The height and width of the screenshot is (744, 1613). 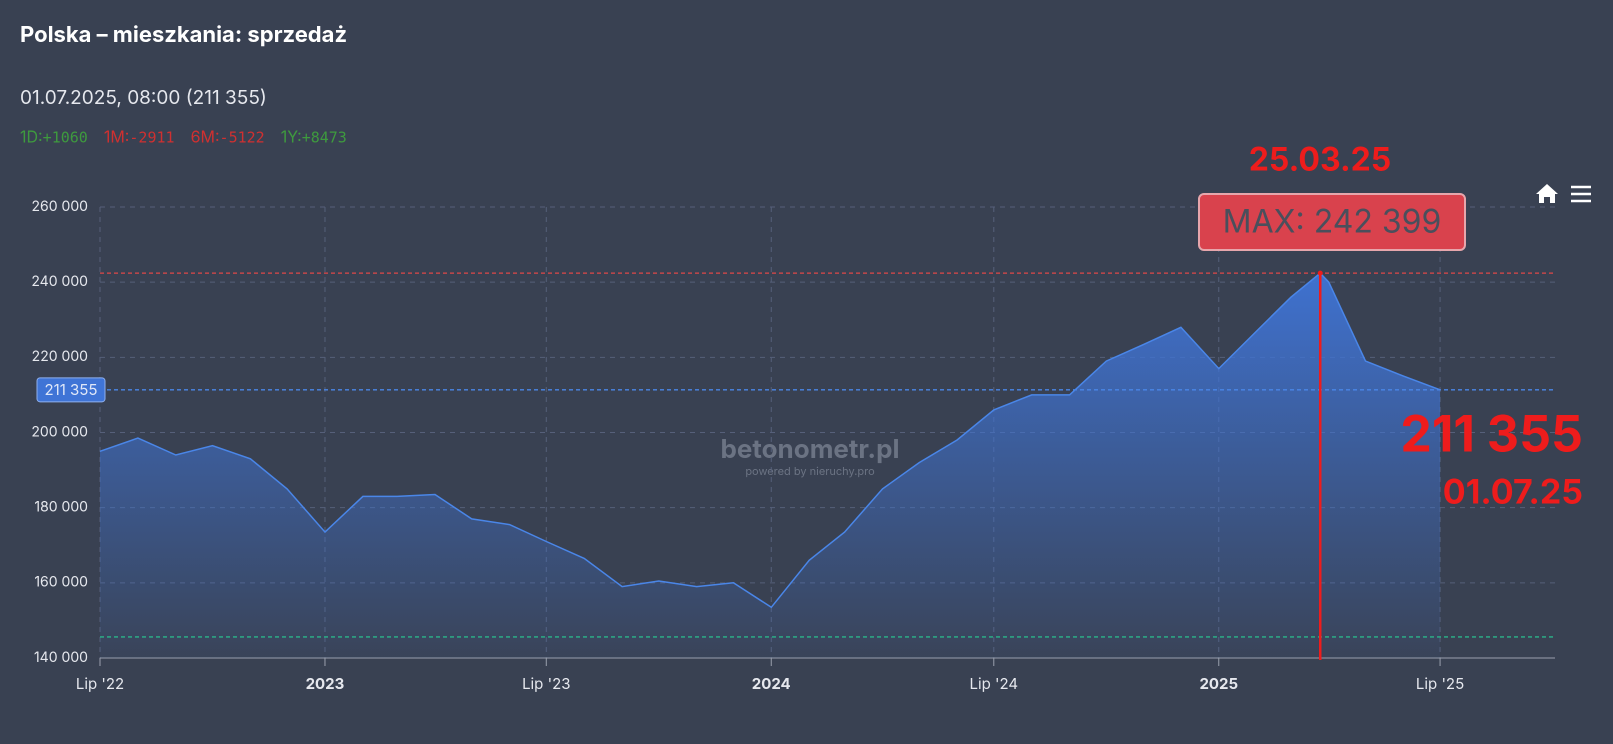 What do you see at coordinates (183, 35) in the screenshot?
I see `title: Polska – mieszkania: sprzedaż` at bounding box center [183, 35].